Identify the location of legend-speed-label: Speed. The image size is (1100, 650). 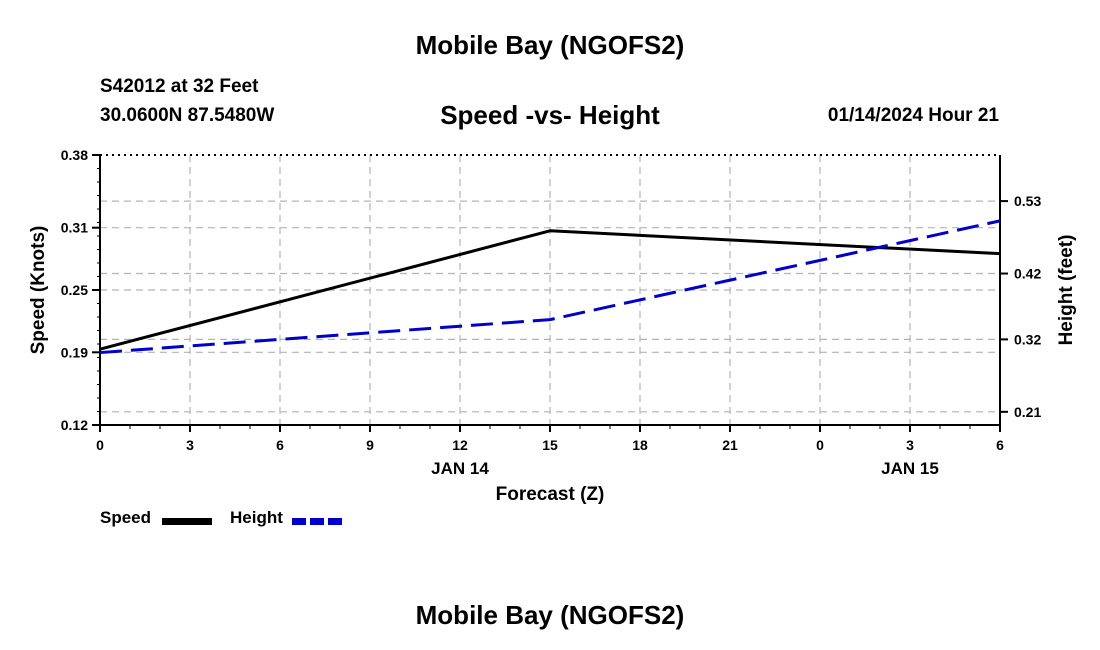
(126, 517).